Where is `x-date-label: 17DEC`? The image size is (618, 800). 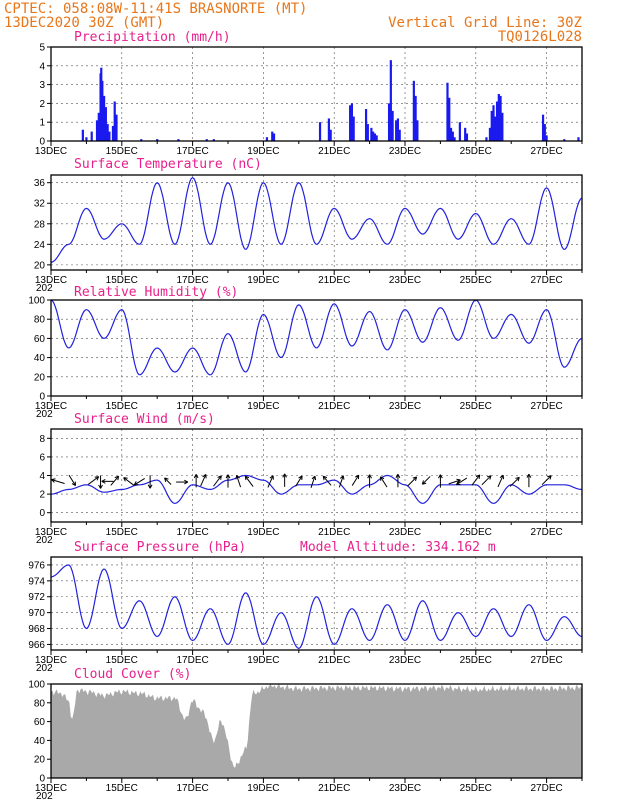
x-date-label: 17DEC is located at coordinates (192, 280).